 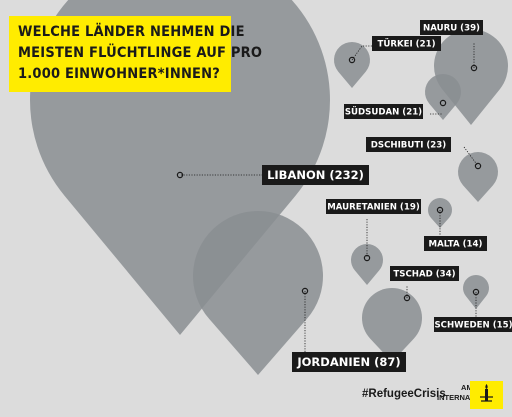 I want to click on label-box-tschad, so click(x=424, y=273).